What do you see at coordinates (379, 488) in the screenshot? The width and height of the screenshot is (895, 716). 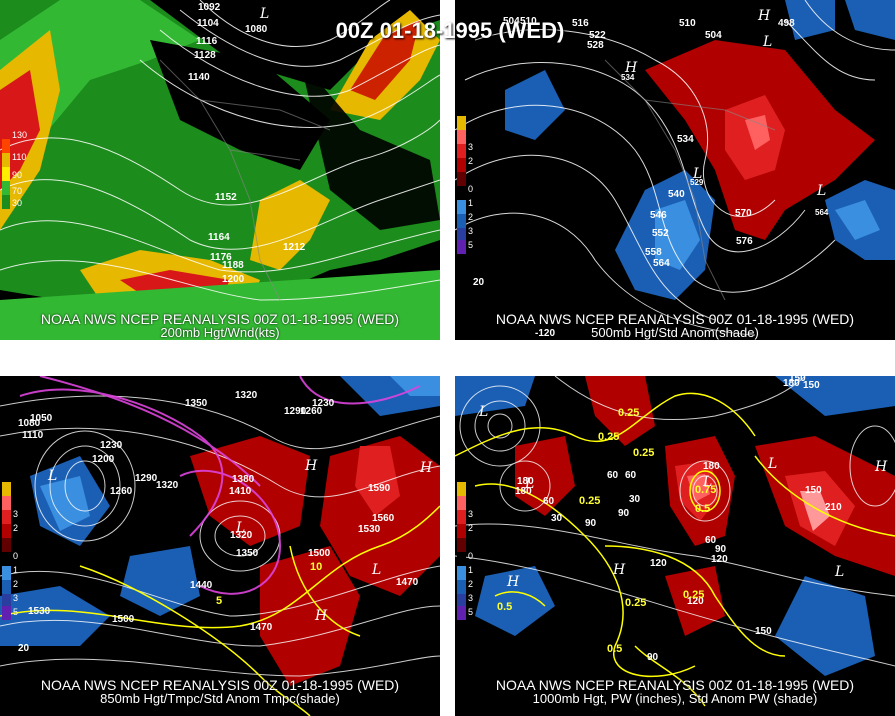 I see `svg-text: 1590` at bounding box center [379, 488].